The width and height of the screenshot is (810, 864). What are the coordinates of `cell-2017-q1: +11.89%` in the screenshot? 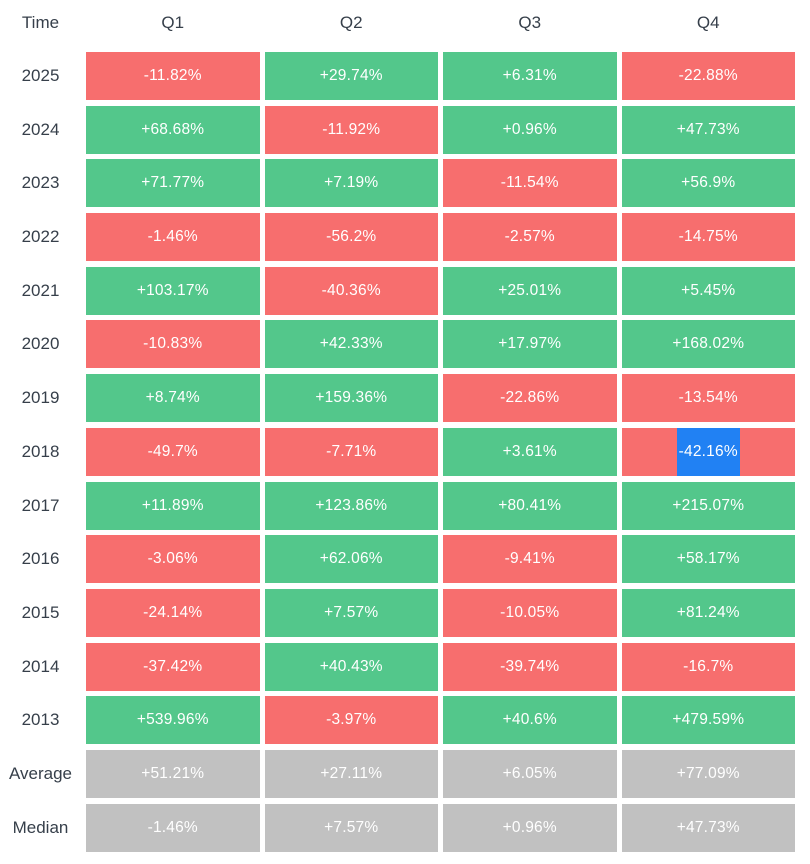 It's located at (173, 505).